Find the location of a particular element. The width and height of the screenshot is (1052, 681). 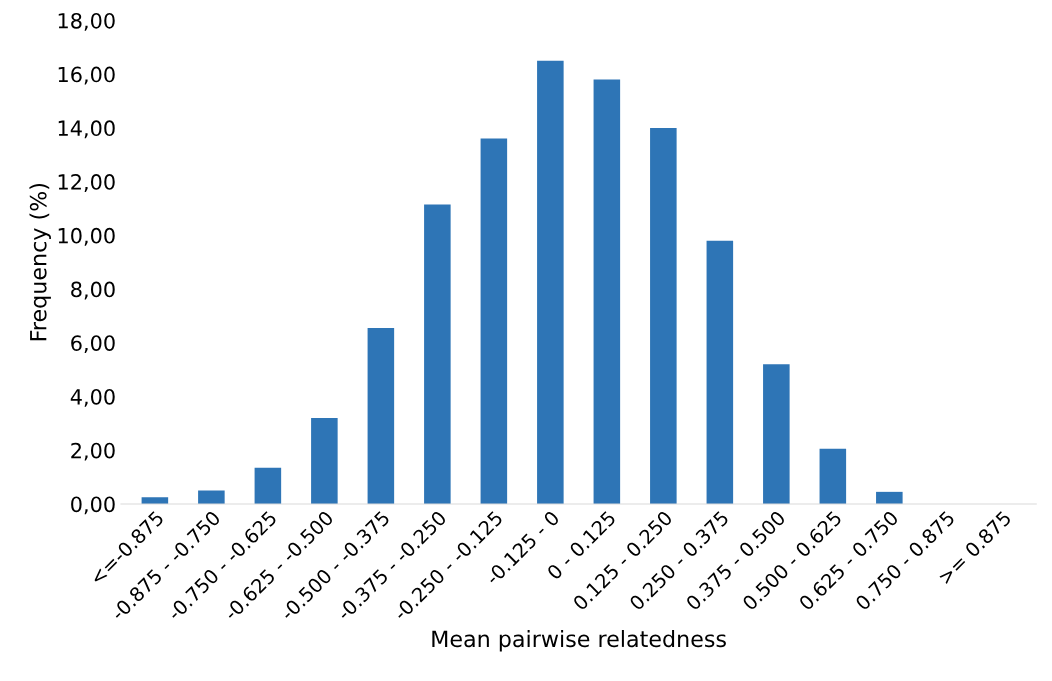

x-axis-title: Mean pairwise relatedness is located at coordinates (579, 641).